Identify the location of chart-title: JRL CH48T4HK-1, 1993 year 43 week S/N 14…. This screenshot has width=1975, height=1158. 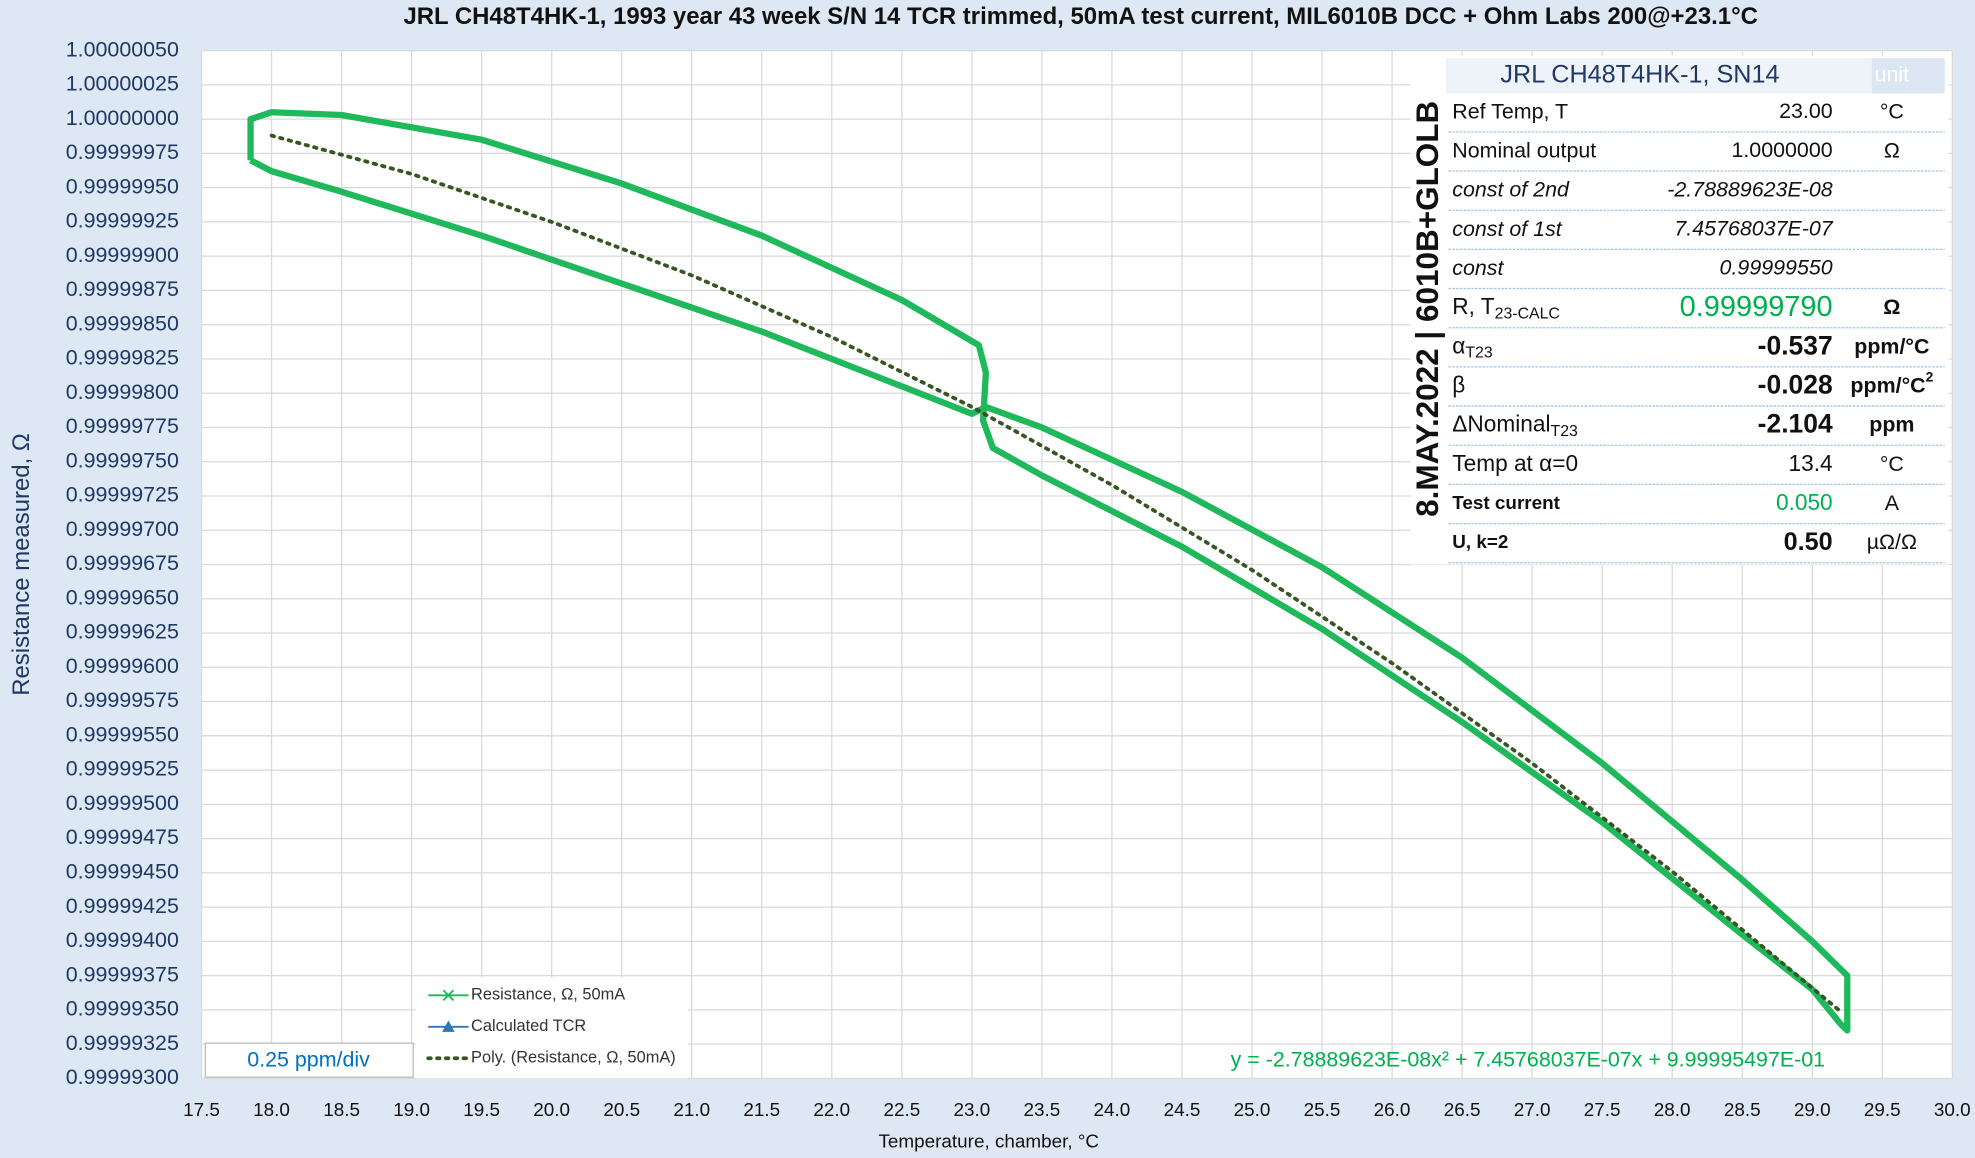
(1080, 16).